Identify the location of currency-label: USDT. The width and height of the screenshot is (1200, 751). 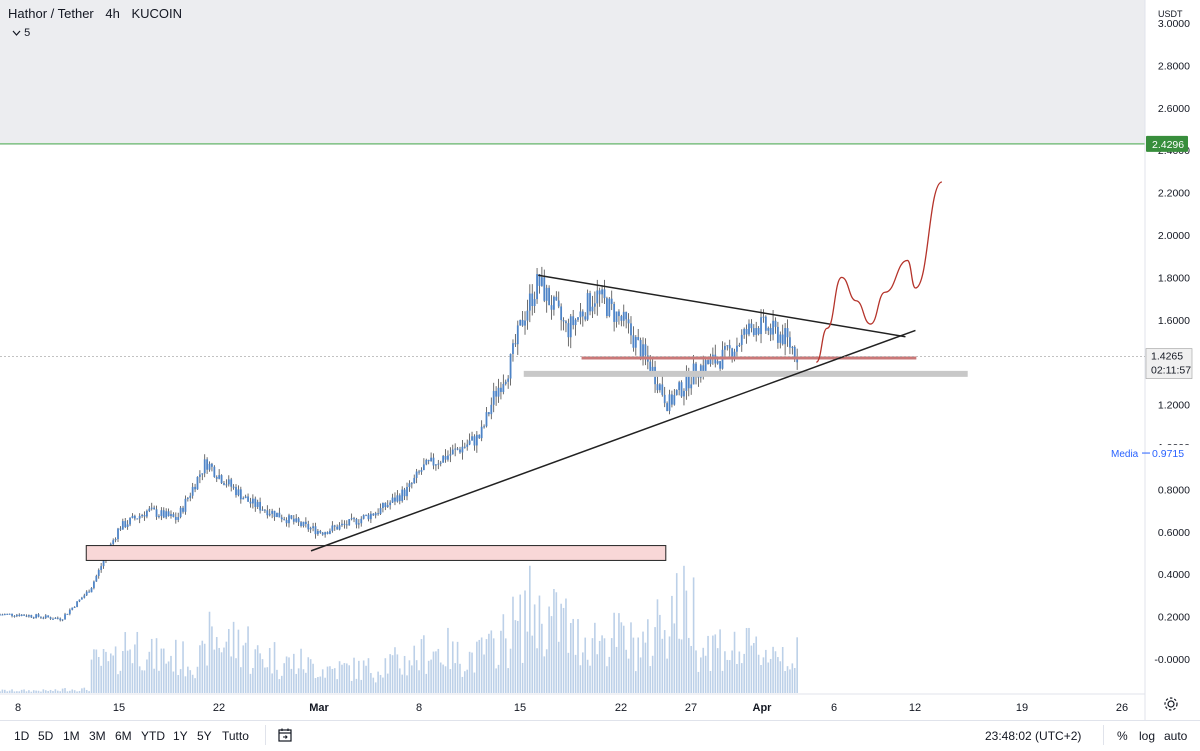
(1170, 14).